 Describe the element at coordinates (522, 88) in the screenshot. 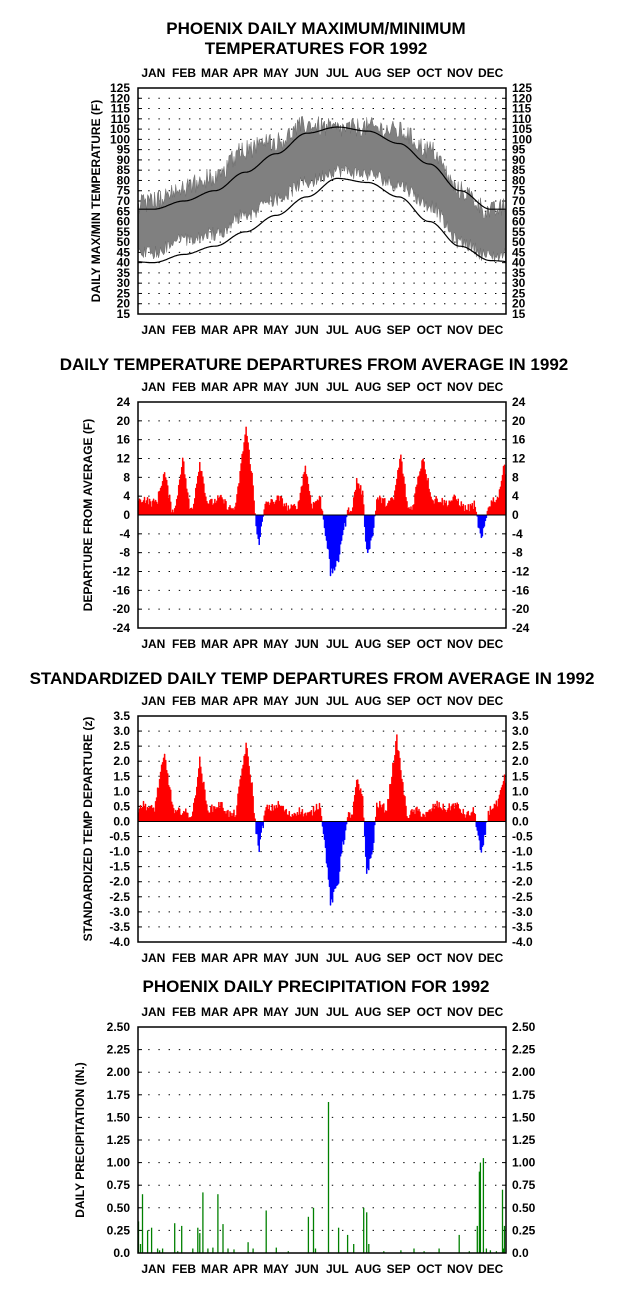

I see `maxmin-right-tick-label: 125` at that location.